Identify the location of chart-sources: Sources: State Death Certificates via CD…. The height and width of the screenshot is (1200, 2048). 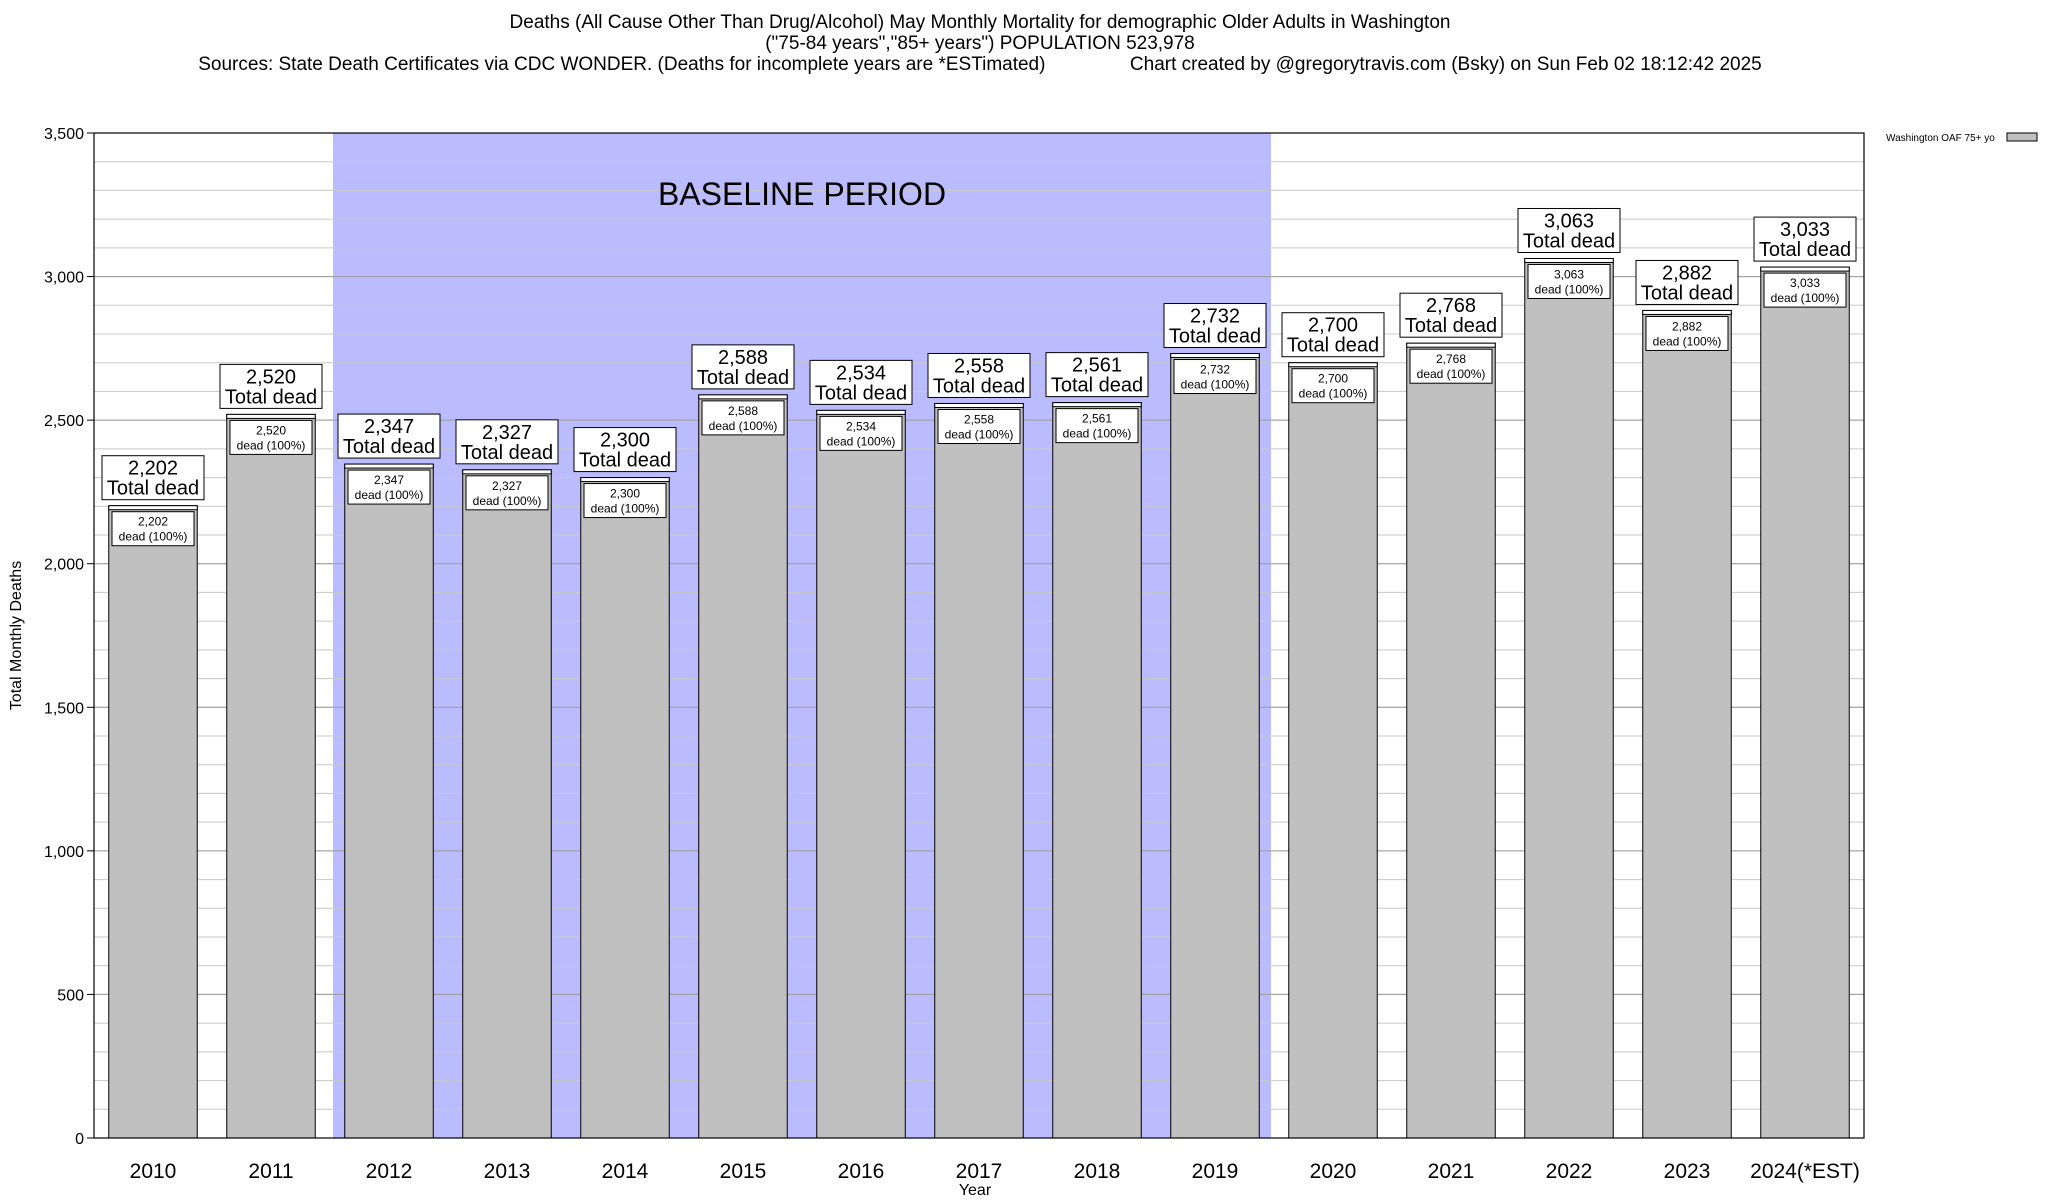
(980, 64).